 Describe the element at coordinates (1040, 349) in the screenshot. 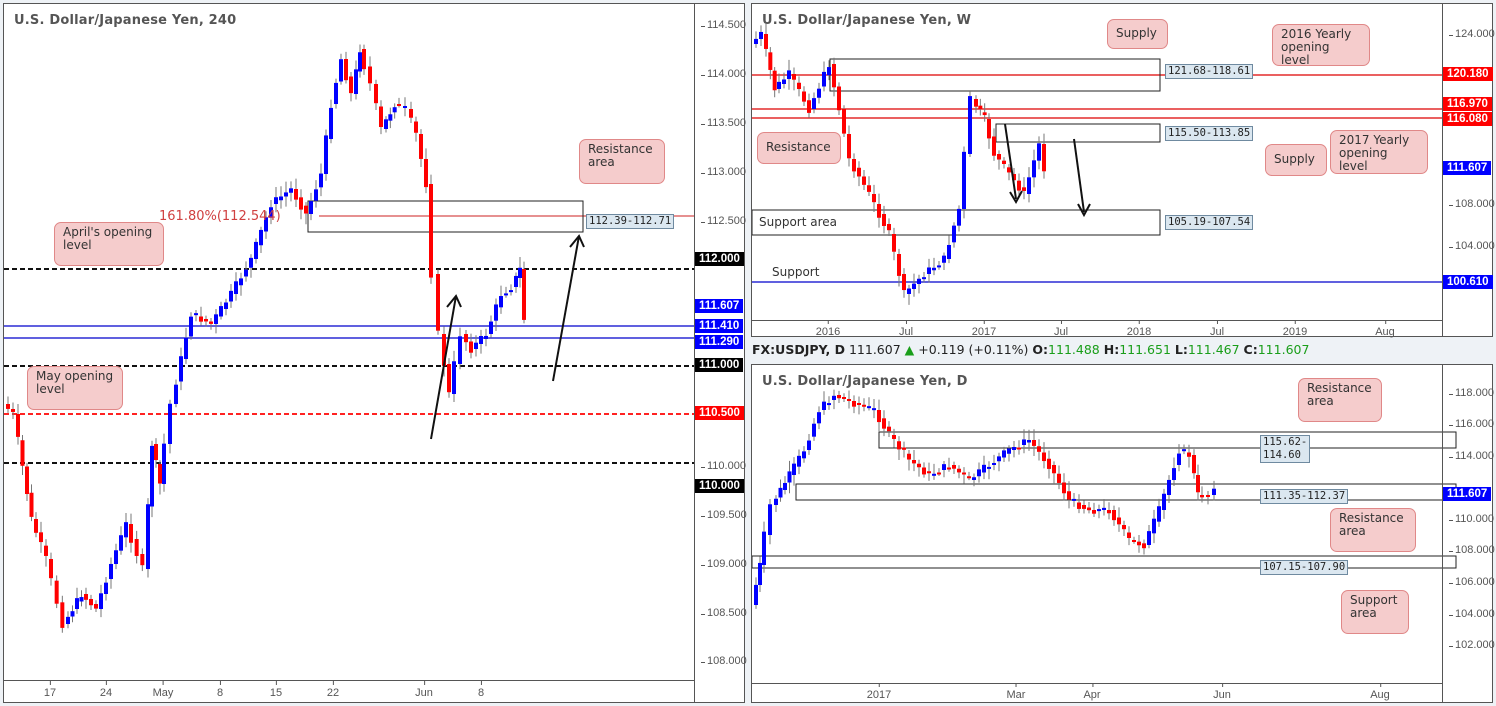

I see `open-label: O:` at that location.